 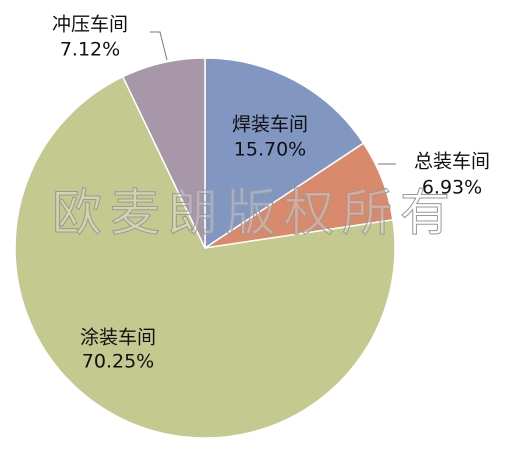 I want to click on slice-label: 涂装车间, so click(x=118, y=338).